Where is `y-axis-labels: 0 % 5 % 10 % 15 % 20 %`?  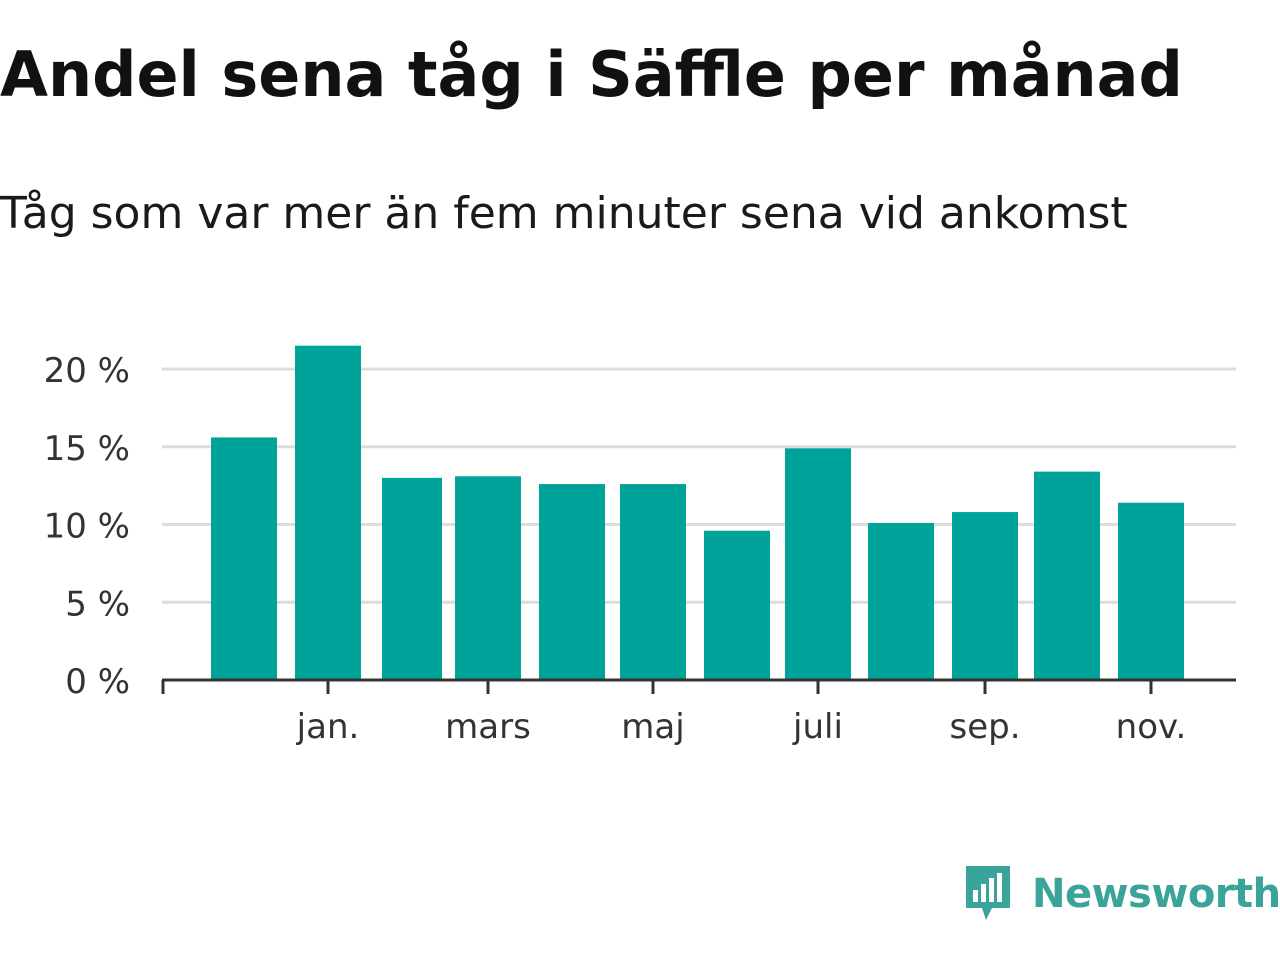 y-axis-labels: 0 % 5 % 10 % 15 % 20 % is located at coordinates (87, 526).